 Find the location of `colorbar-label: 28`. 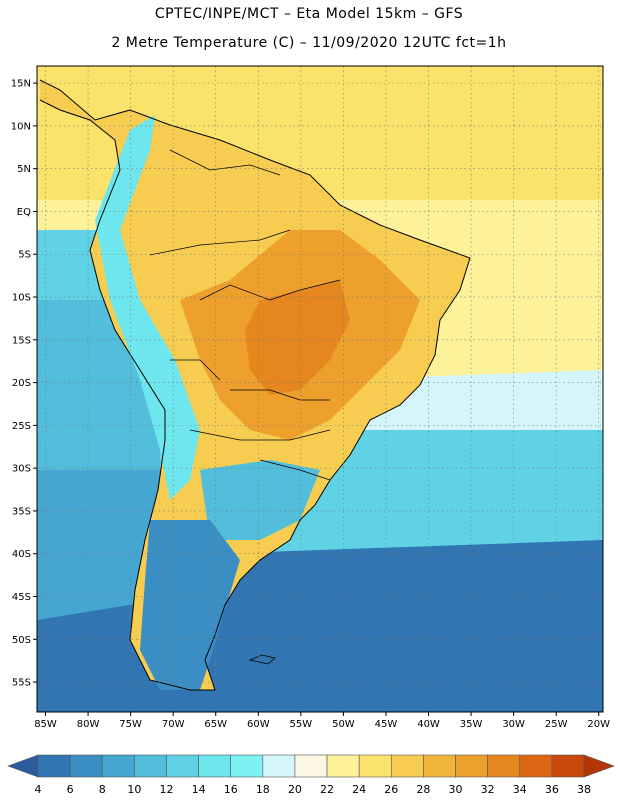

colorbar-label: 28 is located at coordinates (423, 789).